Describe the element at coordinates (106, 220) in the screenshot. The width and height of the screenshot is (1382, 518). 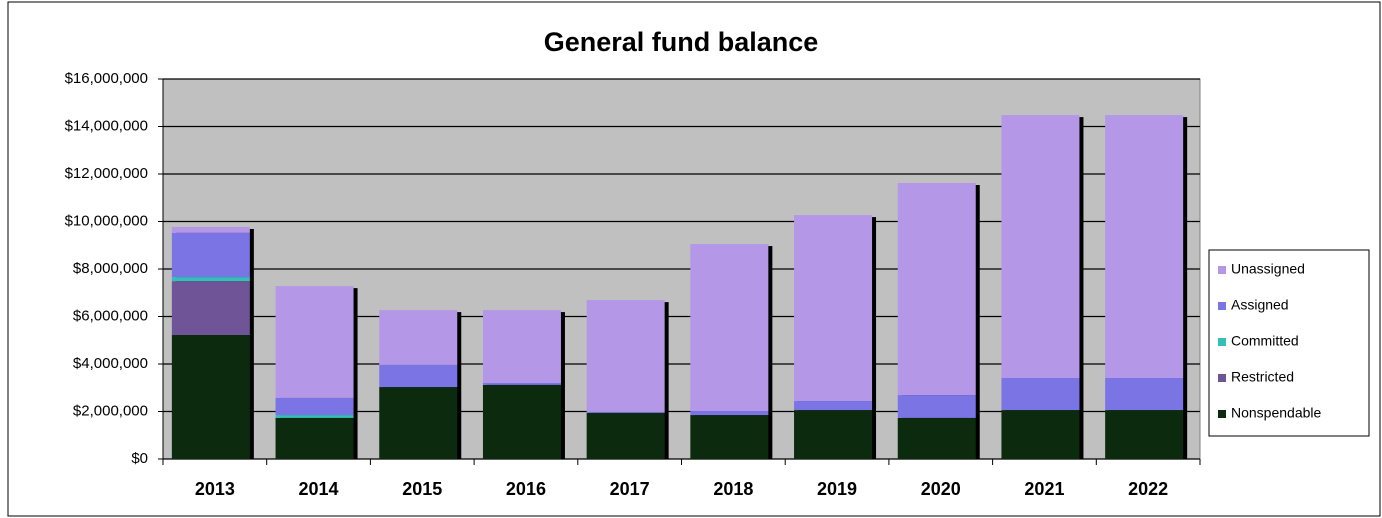
I see `y-tick-label: $10,000,000` at that location.